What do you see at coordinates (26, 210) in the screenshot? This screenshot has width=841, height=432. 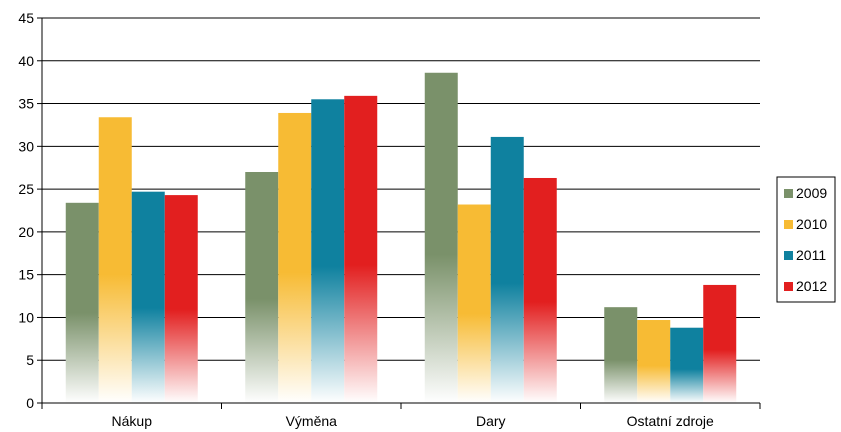 I see `y-tick-labels: 0 5 10 15 20 25 30 35 40 45` at bounding box center [26, 210].